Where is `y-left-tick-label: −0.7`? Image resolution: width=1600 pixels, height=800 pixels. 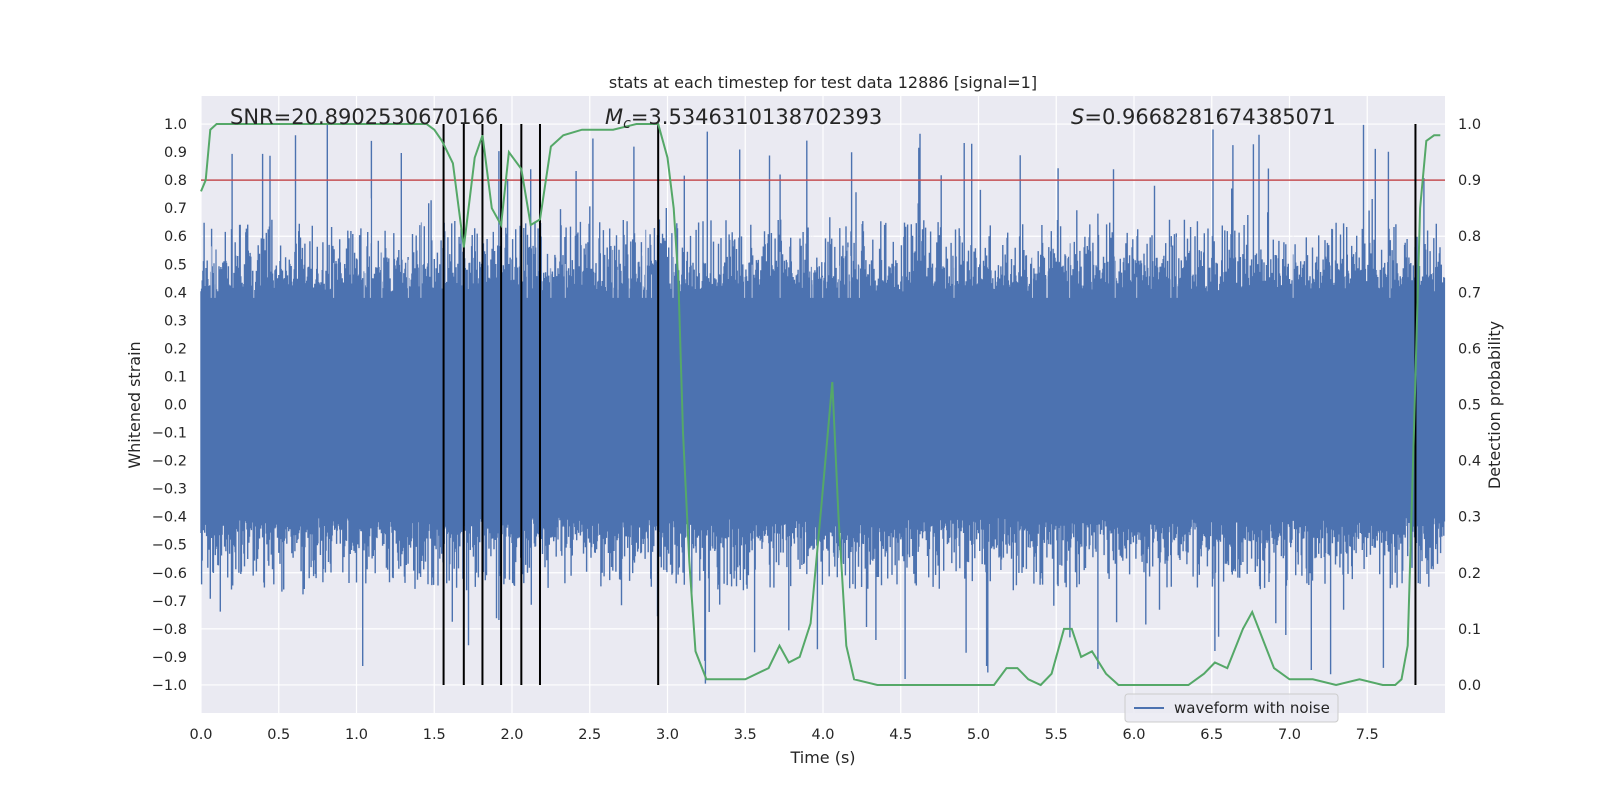 y-left-tick-label: −0.7 is located at coordinates (169, 602).